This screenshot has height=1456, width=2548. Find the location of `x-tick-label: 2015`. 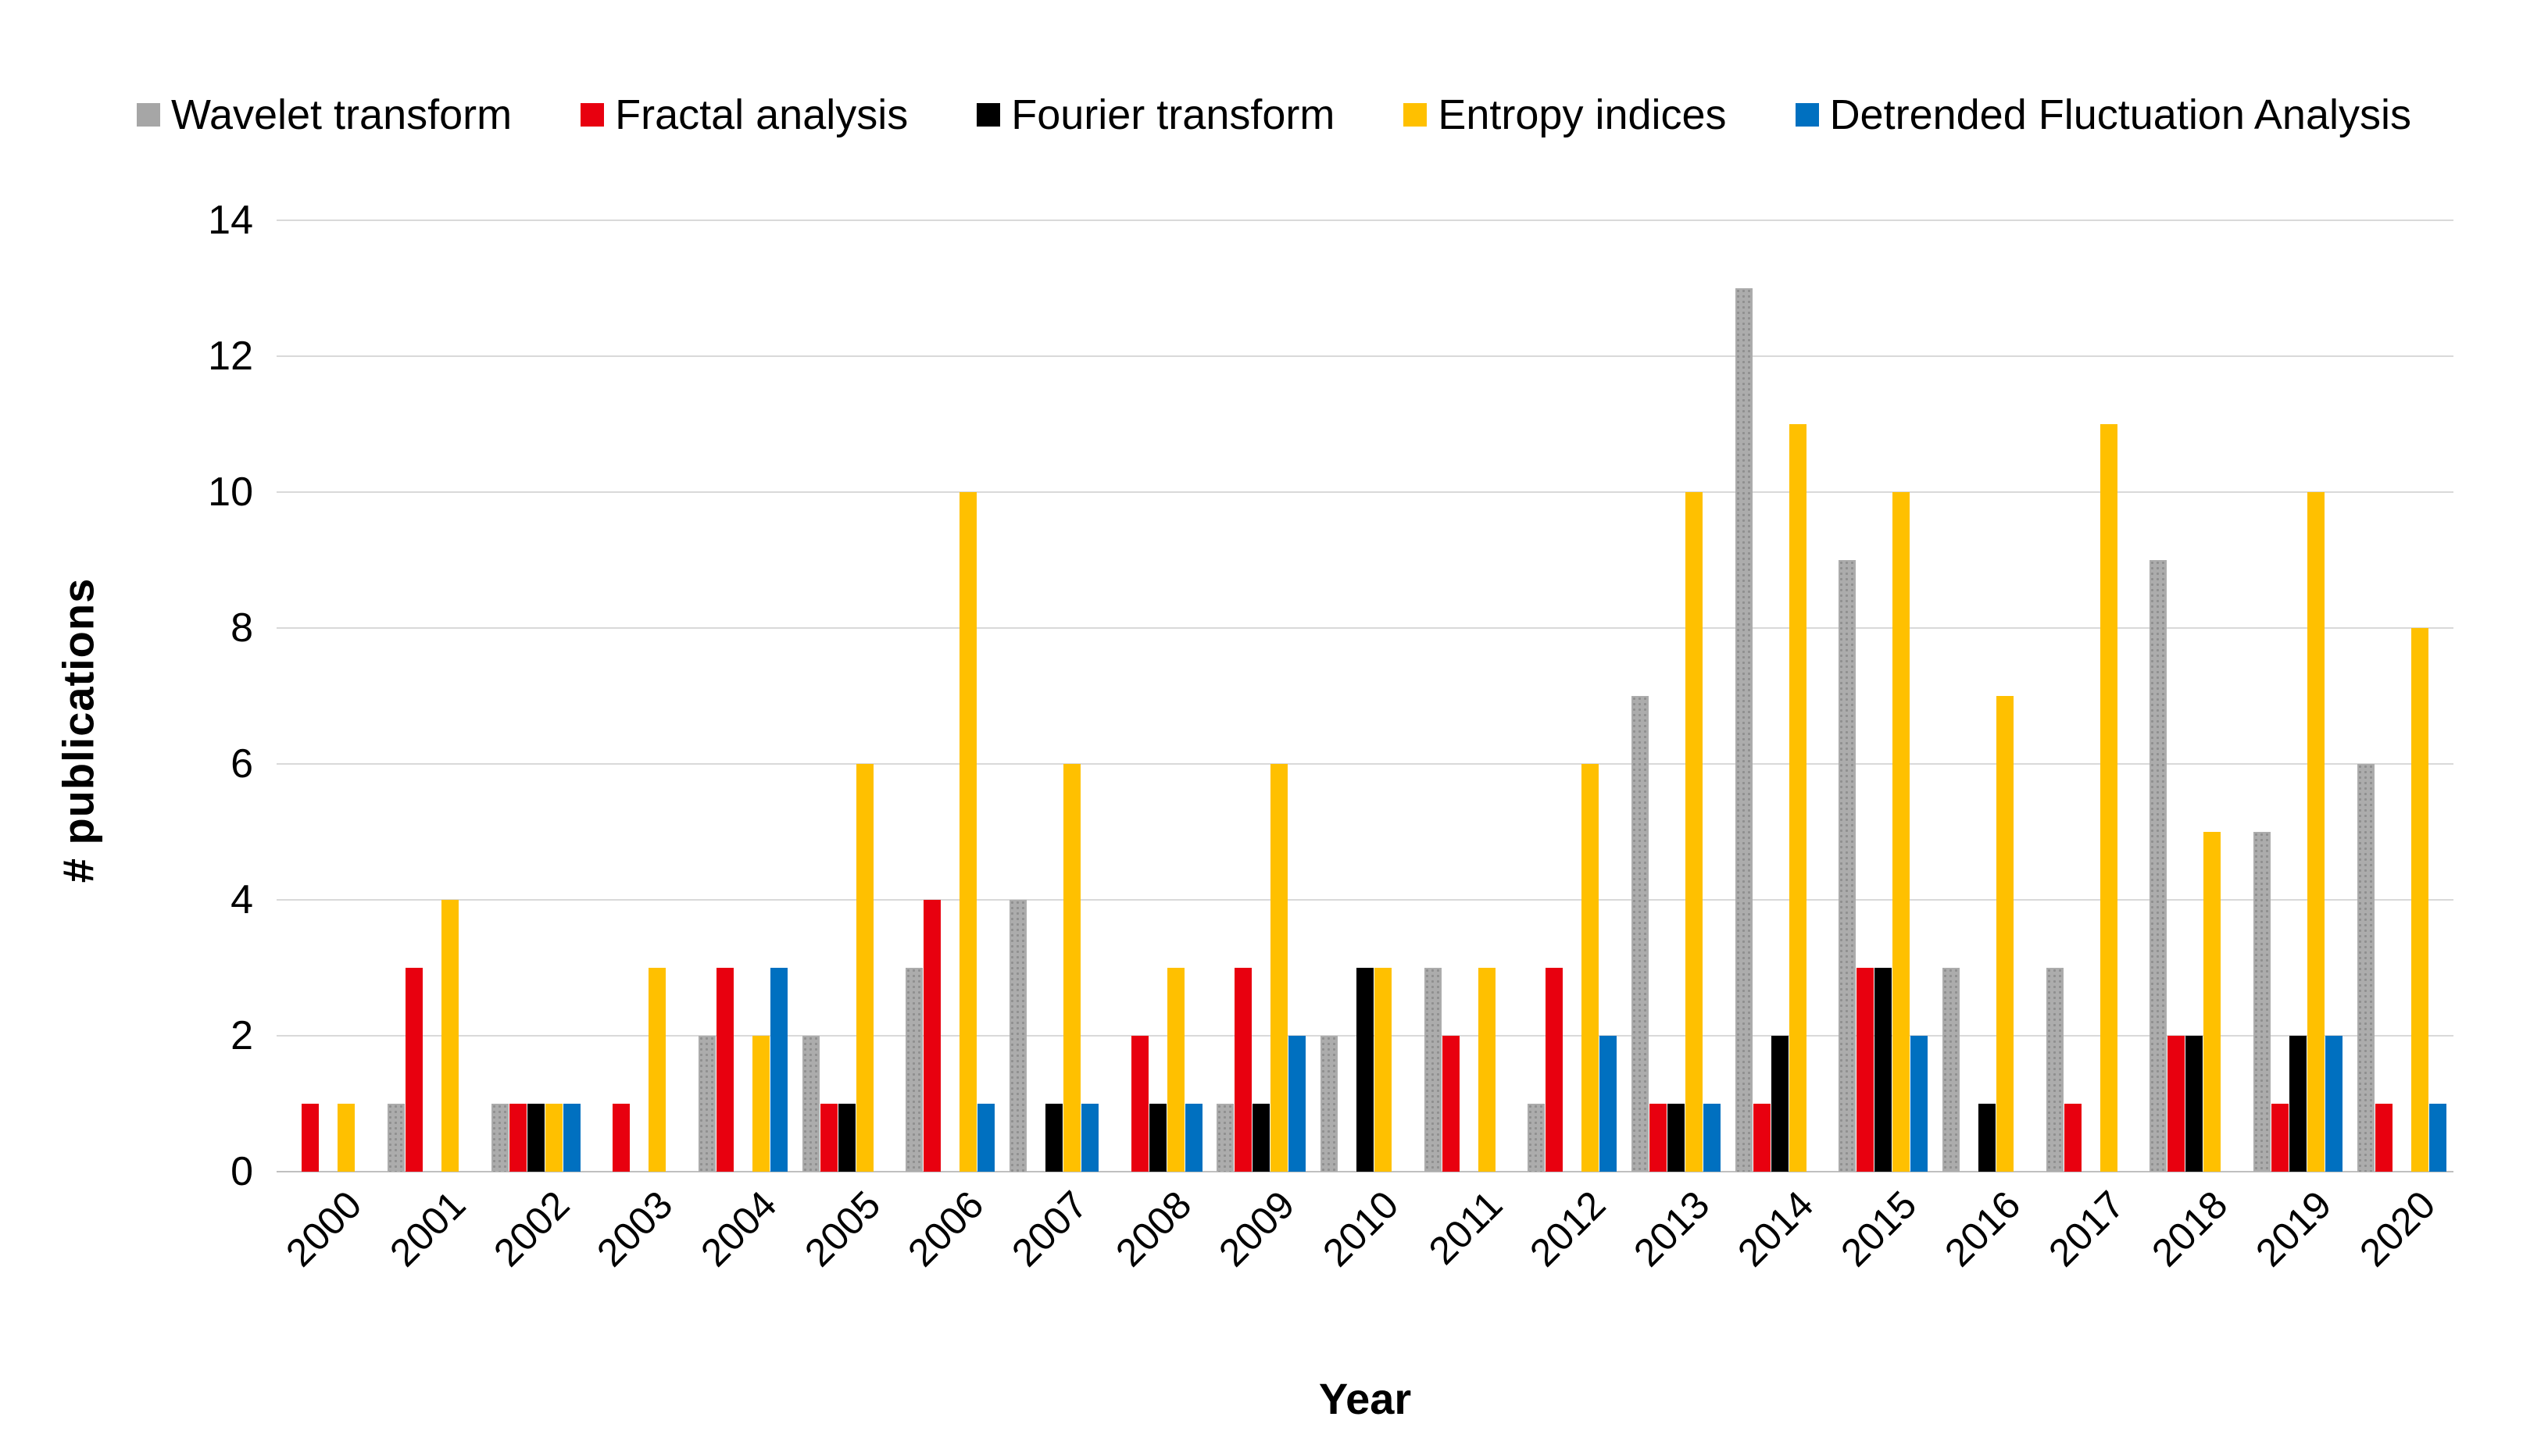

x-tick-label: 2015 is located at coordinates (1879, 1229).